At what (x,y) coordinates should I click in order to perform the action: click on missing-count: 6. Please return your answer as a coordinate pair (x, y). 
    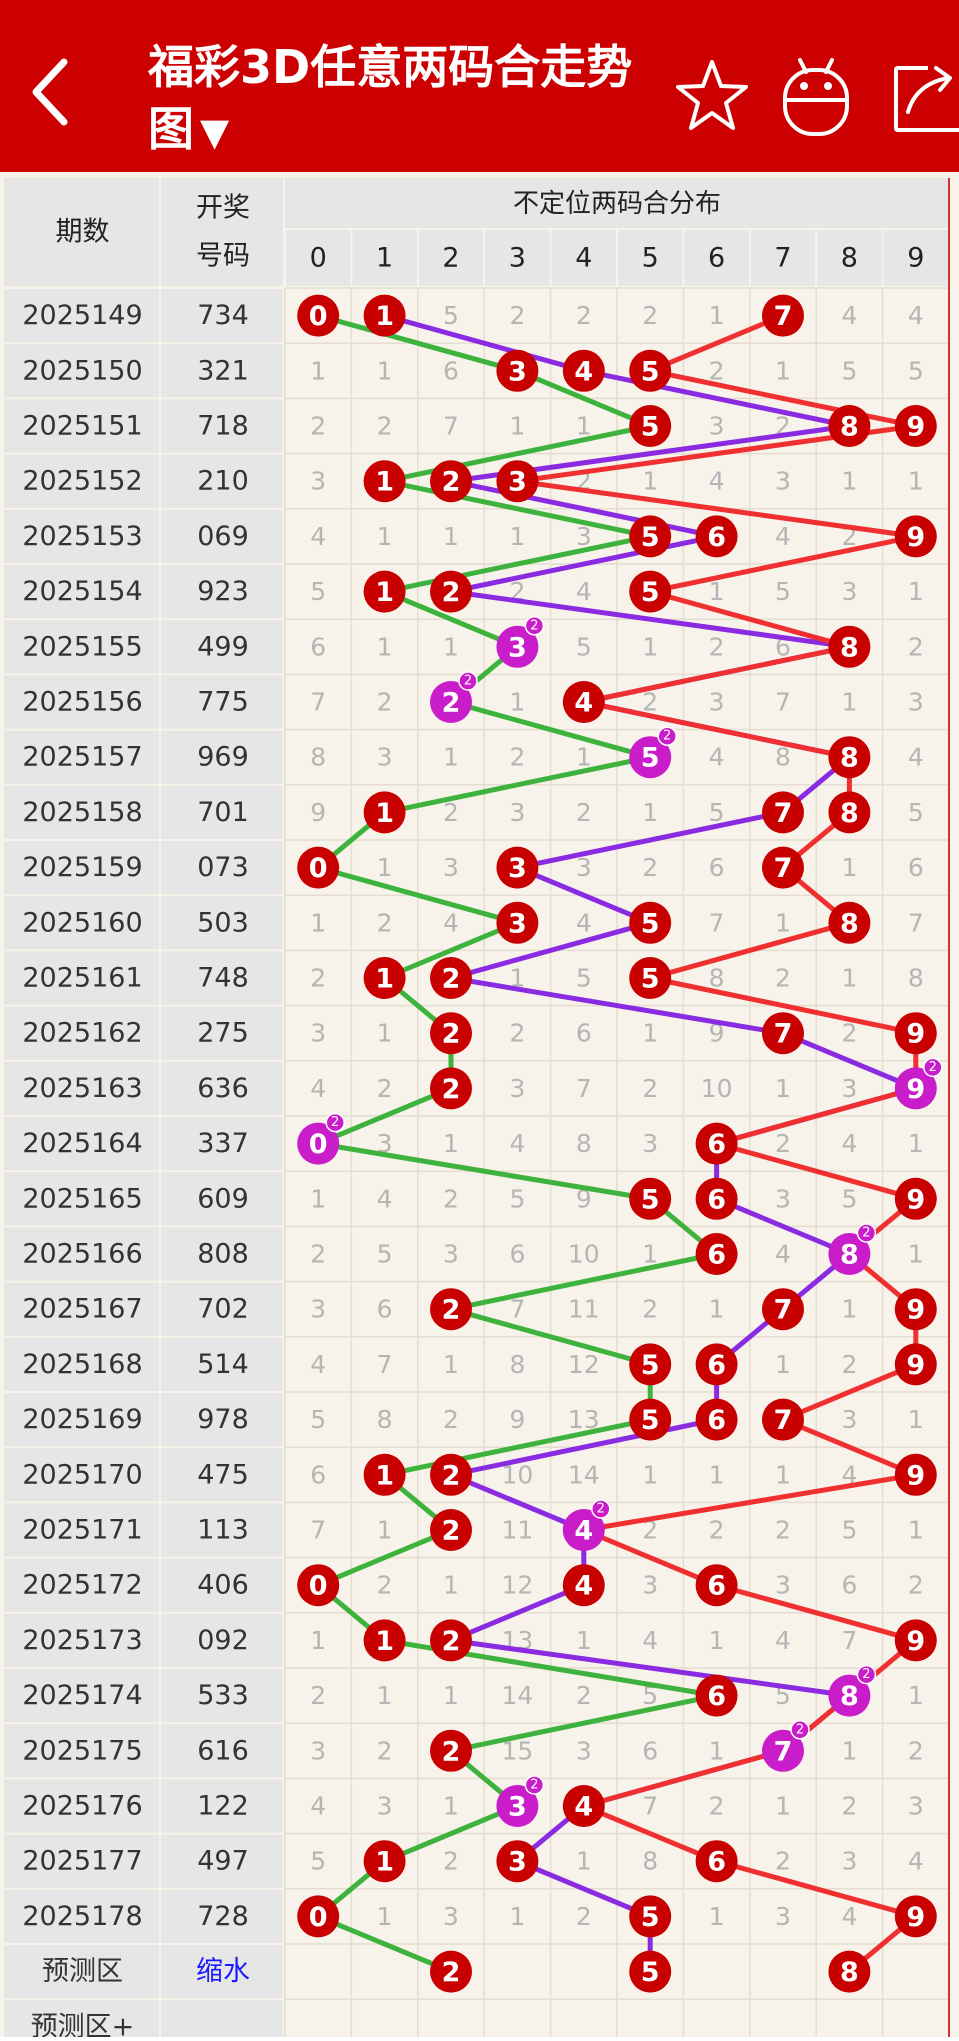
    Looking at the image, I should click on (451, 370).